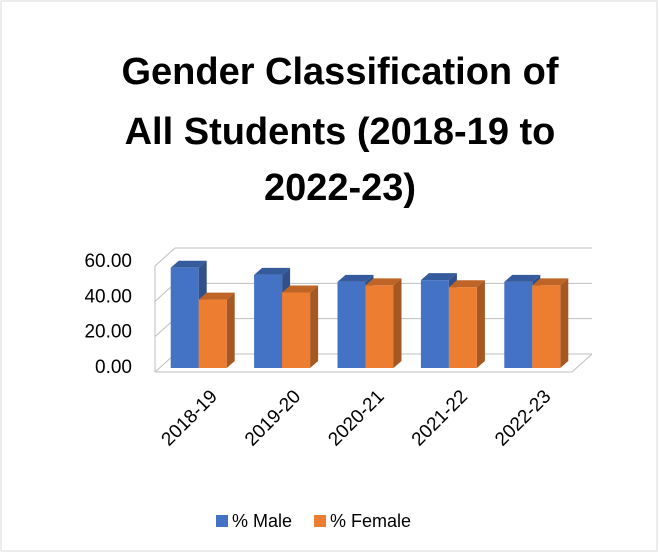  Describe the element at coordinates (262, 521) in the screenshot. I see `legend-label: % Male` at that location.